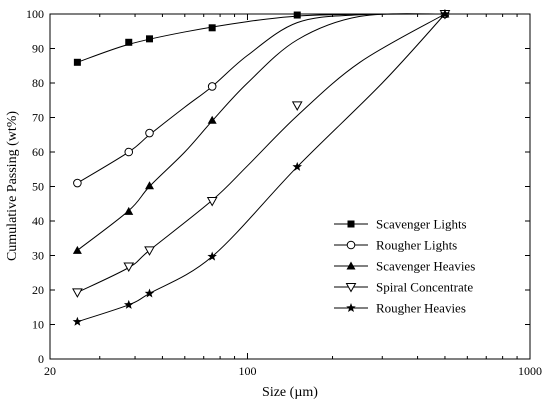  I want to click on y-tick-label: 90, so click(38, 49).